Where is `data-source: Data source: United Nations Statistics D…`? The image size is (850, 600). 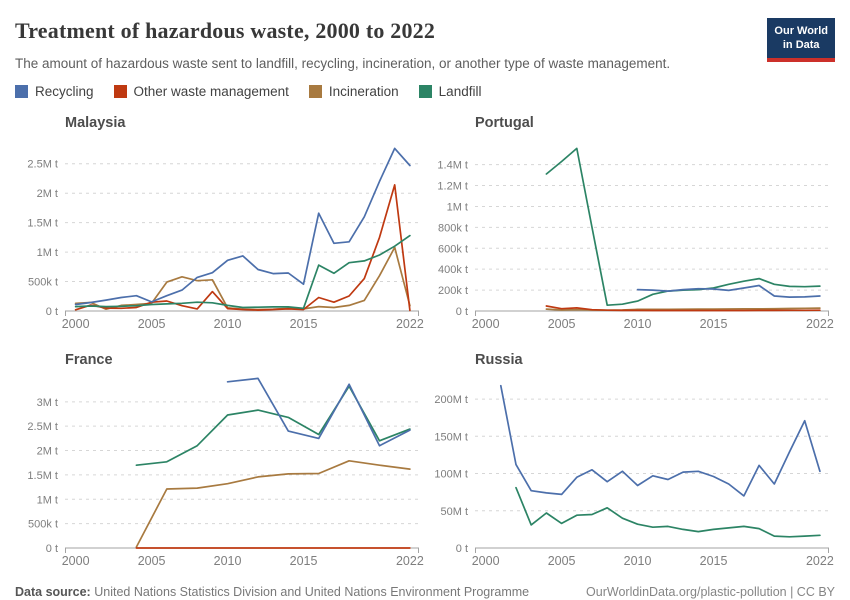 data-source: Data source: United Nations Statistics D… is located at coordinates (272, 592).